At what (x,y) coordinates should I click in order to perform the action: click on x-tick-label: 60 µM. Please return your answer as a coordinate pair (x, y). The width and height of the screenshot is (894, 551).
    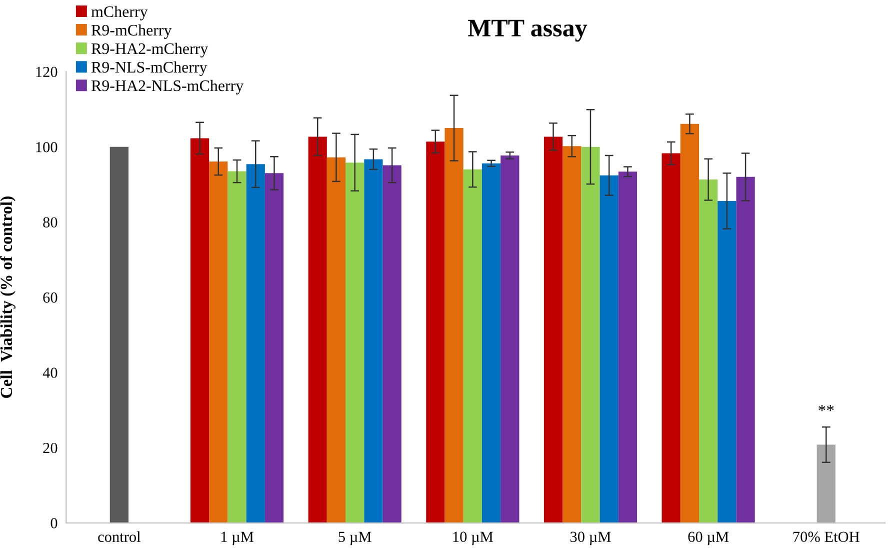
    Looking at the image, I should click on (708, 539).